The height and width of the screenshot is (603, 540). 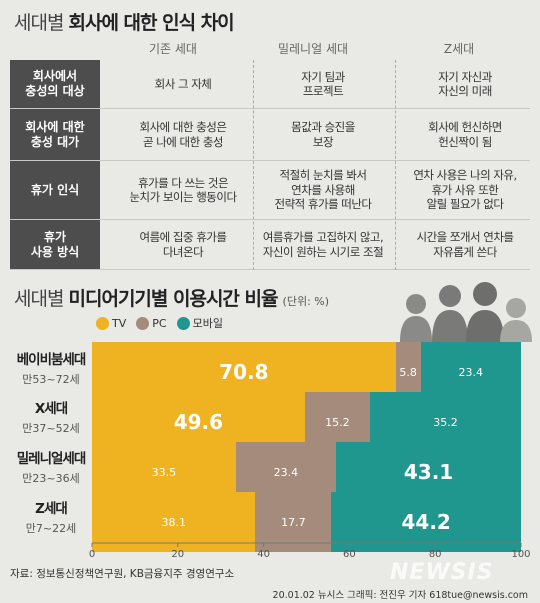 I want to click on legend-item-pc: PC, so click(x=151, y=323).